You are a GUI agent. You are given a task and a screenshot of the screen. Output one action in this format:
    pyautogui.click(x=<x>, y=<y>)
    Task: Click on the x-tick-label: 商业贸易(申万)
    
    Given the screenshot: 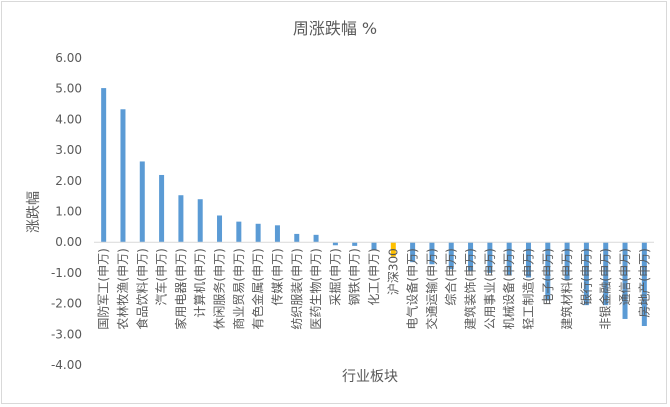 What is the action you would take?
    pyautogui.click(x=238, y=288)
    